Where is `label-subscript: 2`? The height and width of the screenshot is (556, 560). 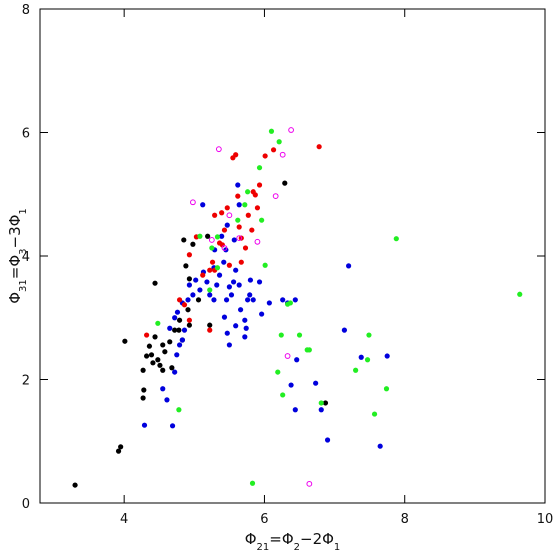 label-subscript: 2 is located at coordinates (297, 547).